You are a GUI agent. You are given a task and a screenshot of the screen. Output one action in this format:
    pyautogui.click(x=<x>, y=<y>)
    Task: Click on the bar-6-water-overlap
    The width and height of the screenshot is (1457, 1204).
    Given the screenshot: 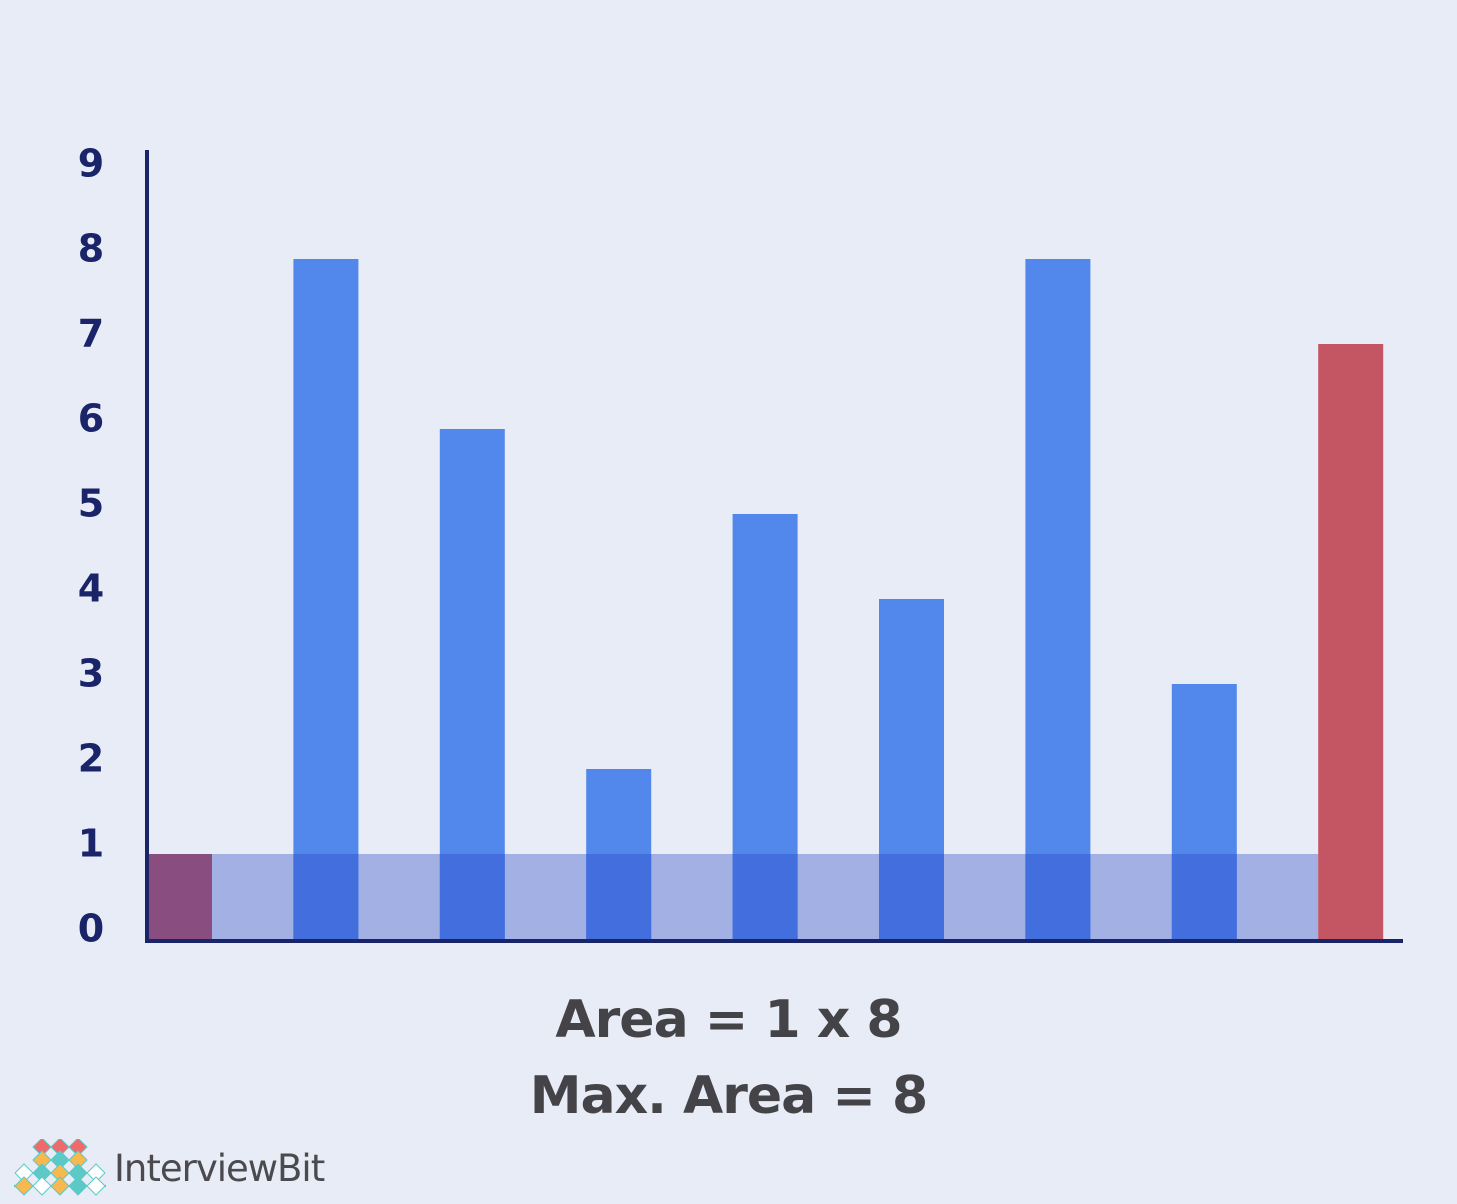 What is the action you would take?
    pyautogui.click(x=911, y=896)
    